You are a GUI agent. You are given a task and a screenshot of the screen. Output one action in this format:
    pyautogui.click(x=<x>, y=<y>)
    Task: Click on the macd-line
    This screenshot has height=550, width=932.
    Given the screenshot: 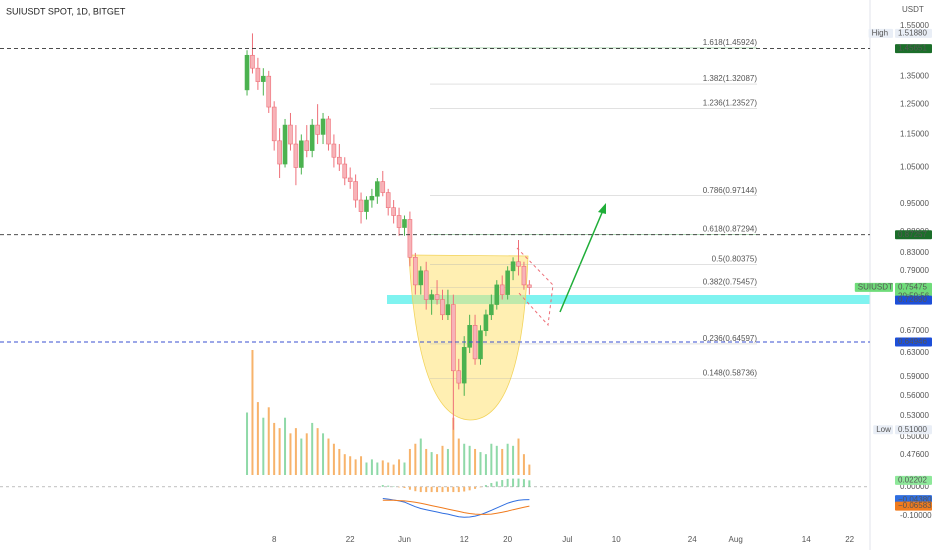 What is the action you would take?
    pyautogui.click(x=456, y=508)
    